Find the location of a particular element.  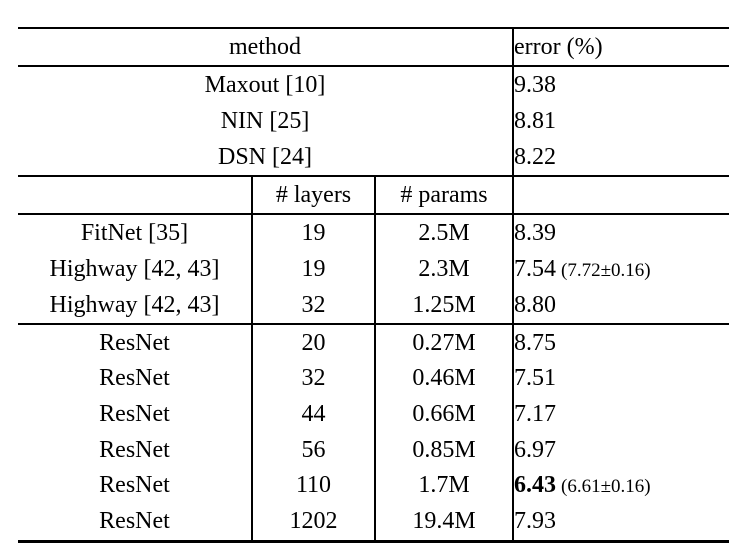

error-cell: 8.81 is located at coordinates (621, 121).